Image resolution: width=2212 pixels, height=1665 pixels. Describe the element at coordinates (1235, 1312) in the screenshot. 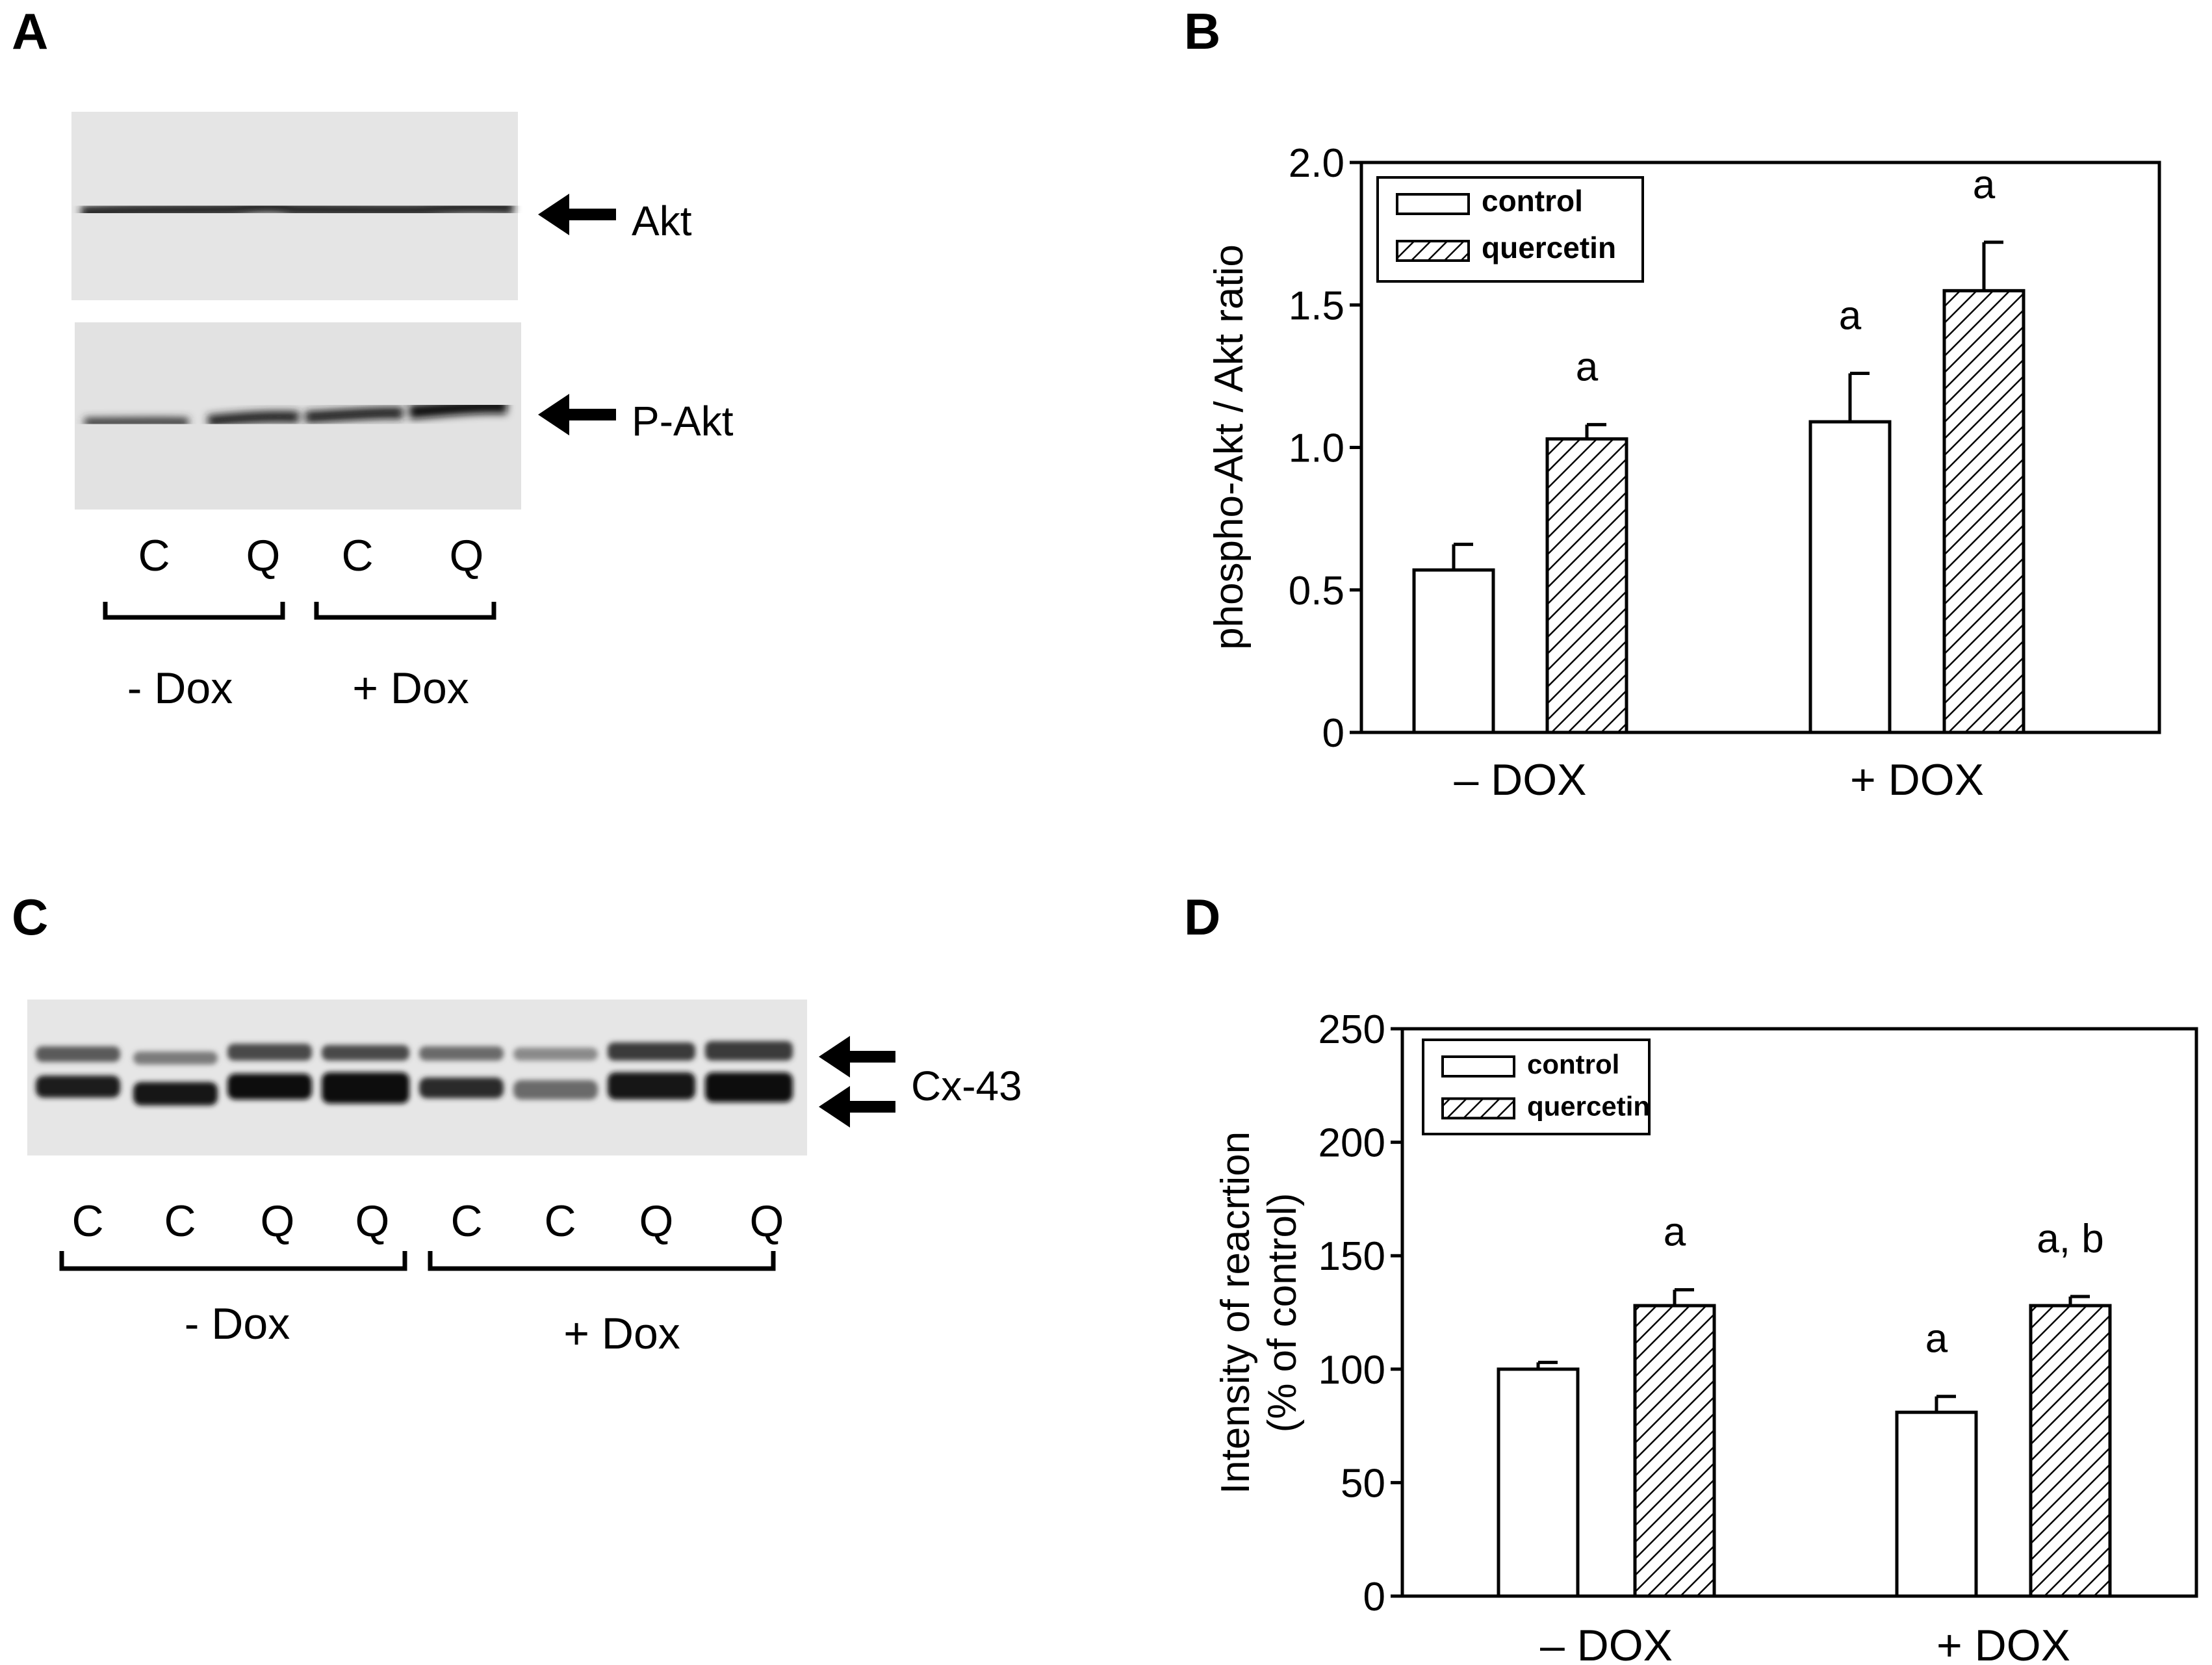

I see `y-axis-label-line: Intensity of reacrtion` at that location.